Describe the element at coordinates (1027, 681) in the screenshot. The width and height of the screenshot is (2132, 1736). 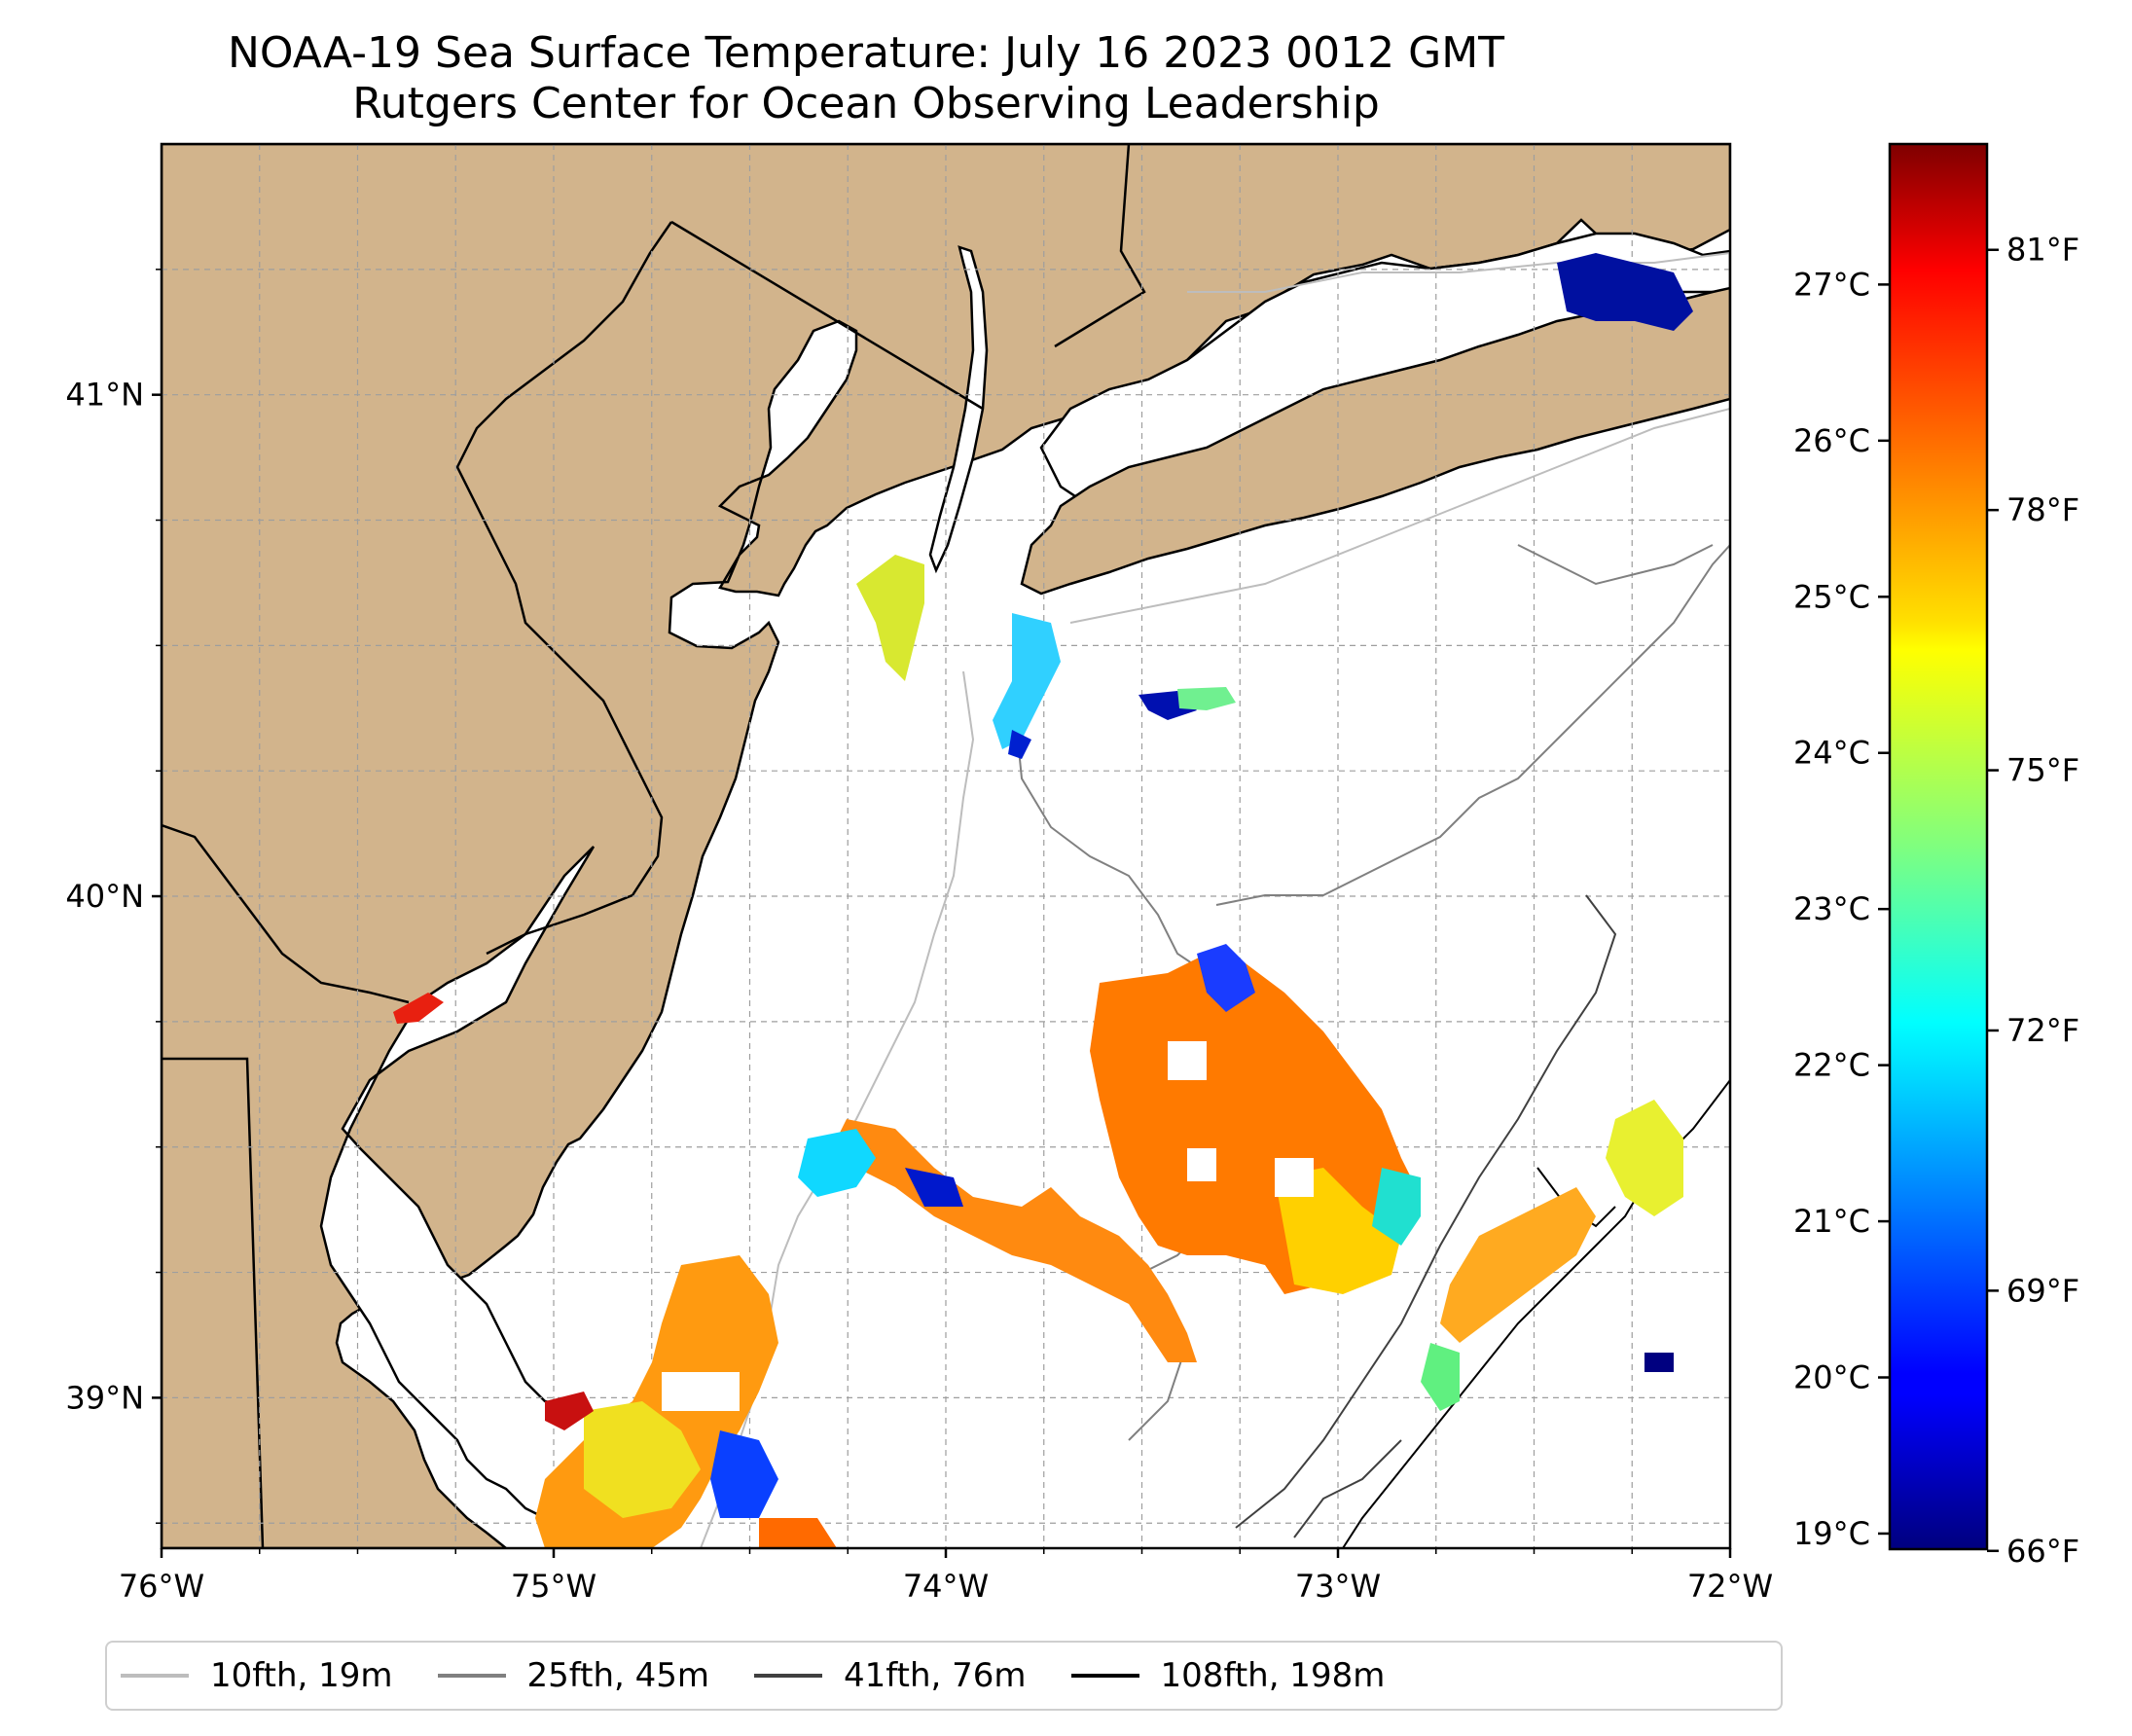
I see `sst-patch-ny-bight-cyan` at that location.